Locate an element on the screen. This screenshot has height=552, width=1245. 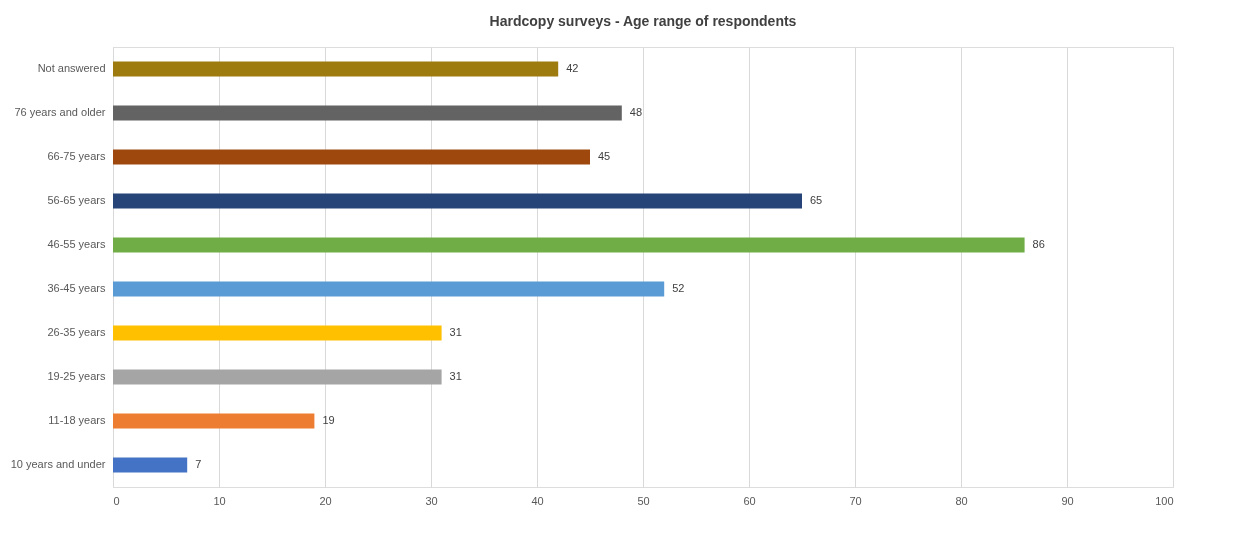
y-tick-label: 66-75 years is located at coordinates (76, 156).